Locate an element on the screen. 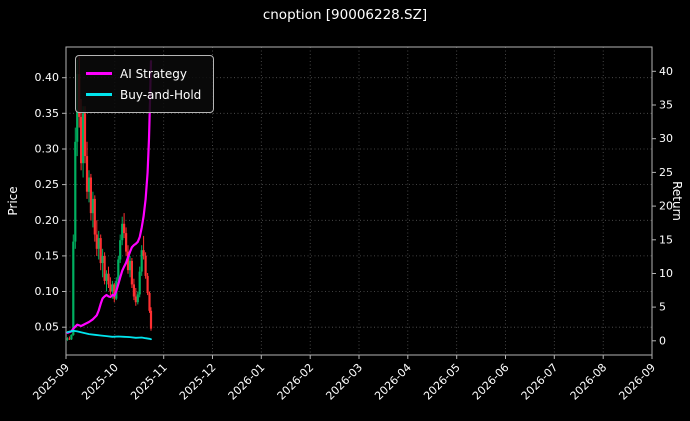 The width and height of the screenshot is (690, 421). svg-text: 10 is located at coordinates (666, 273).